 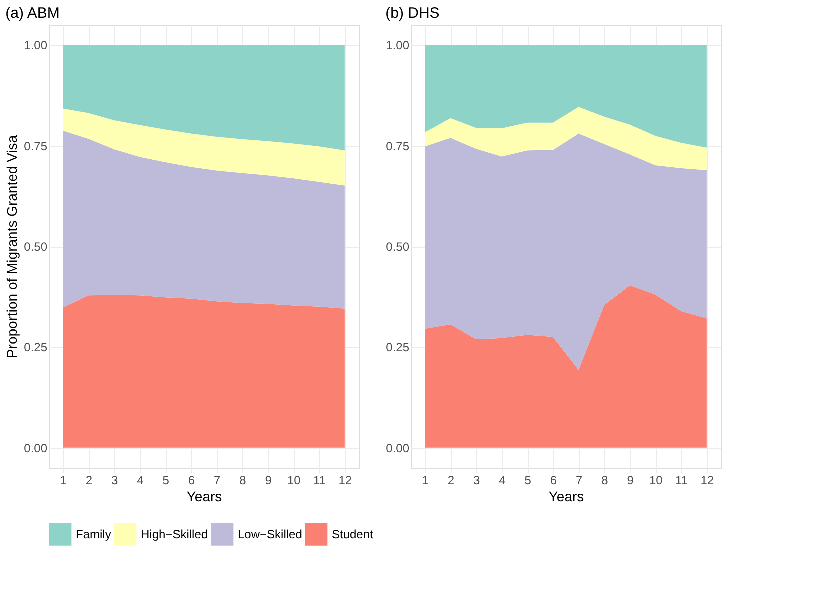 What do you see at coordinates (413, 13) in the screenshot?
I see `chart-title: (b) DHS` at bounding box center [413, 13].